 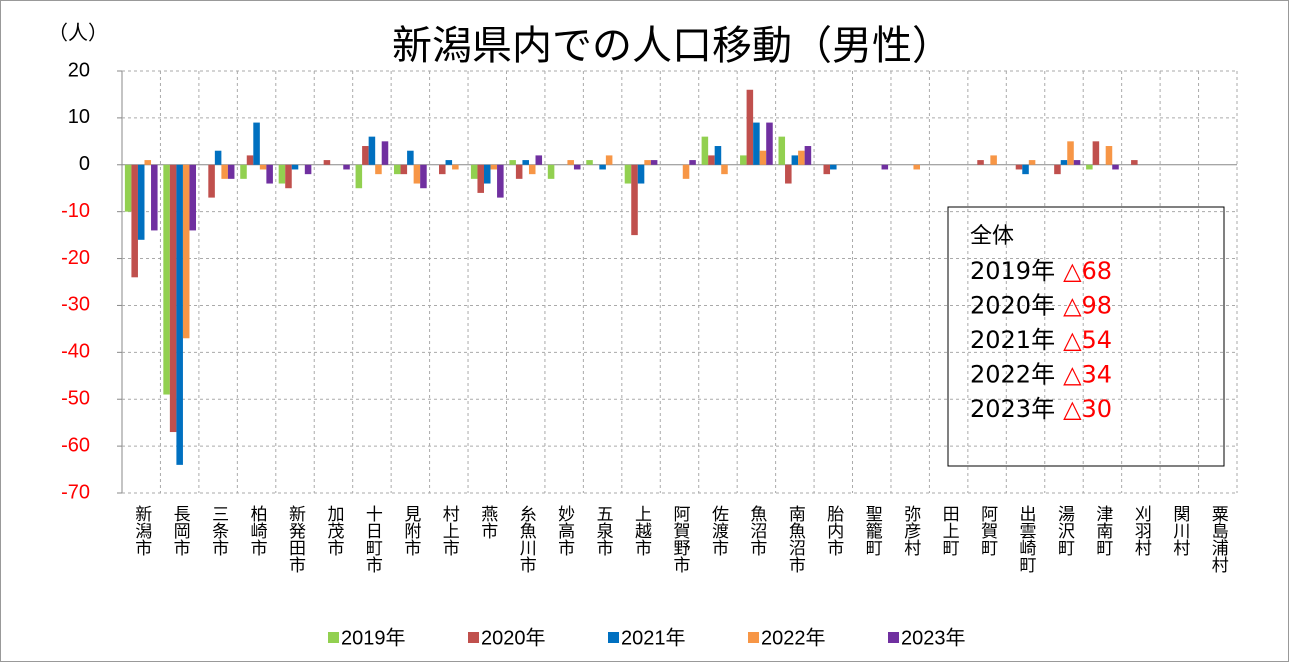 I want to click on legend-label: 2021年, so click(x=653, y=637).